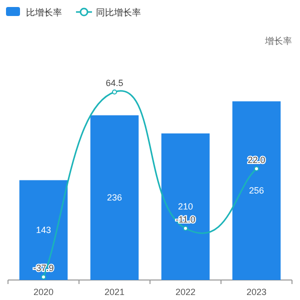 Image resolution: width=300 pixels, height=300 pixels. I want to click on data-label: 256, so click(256, 191).